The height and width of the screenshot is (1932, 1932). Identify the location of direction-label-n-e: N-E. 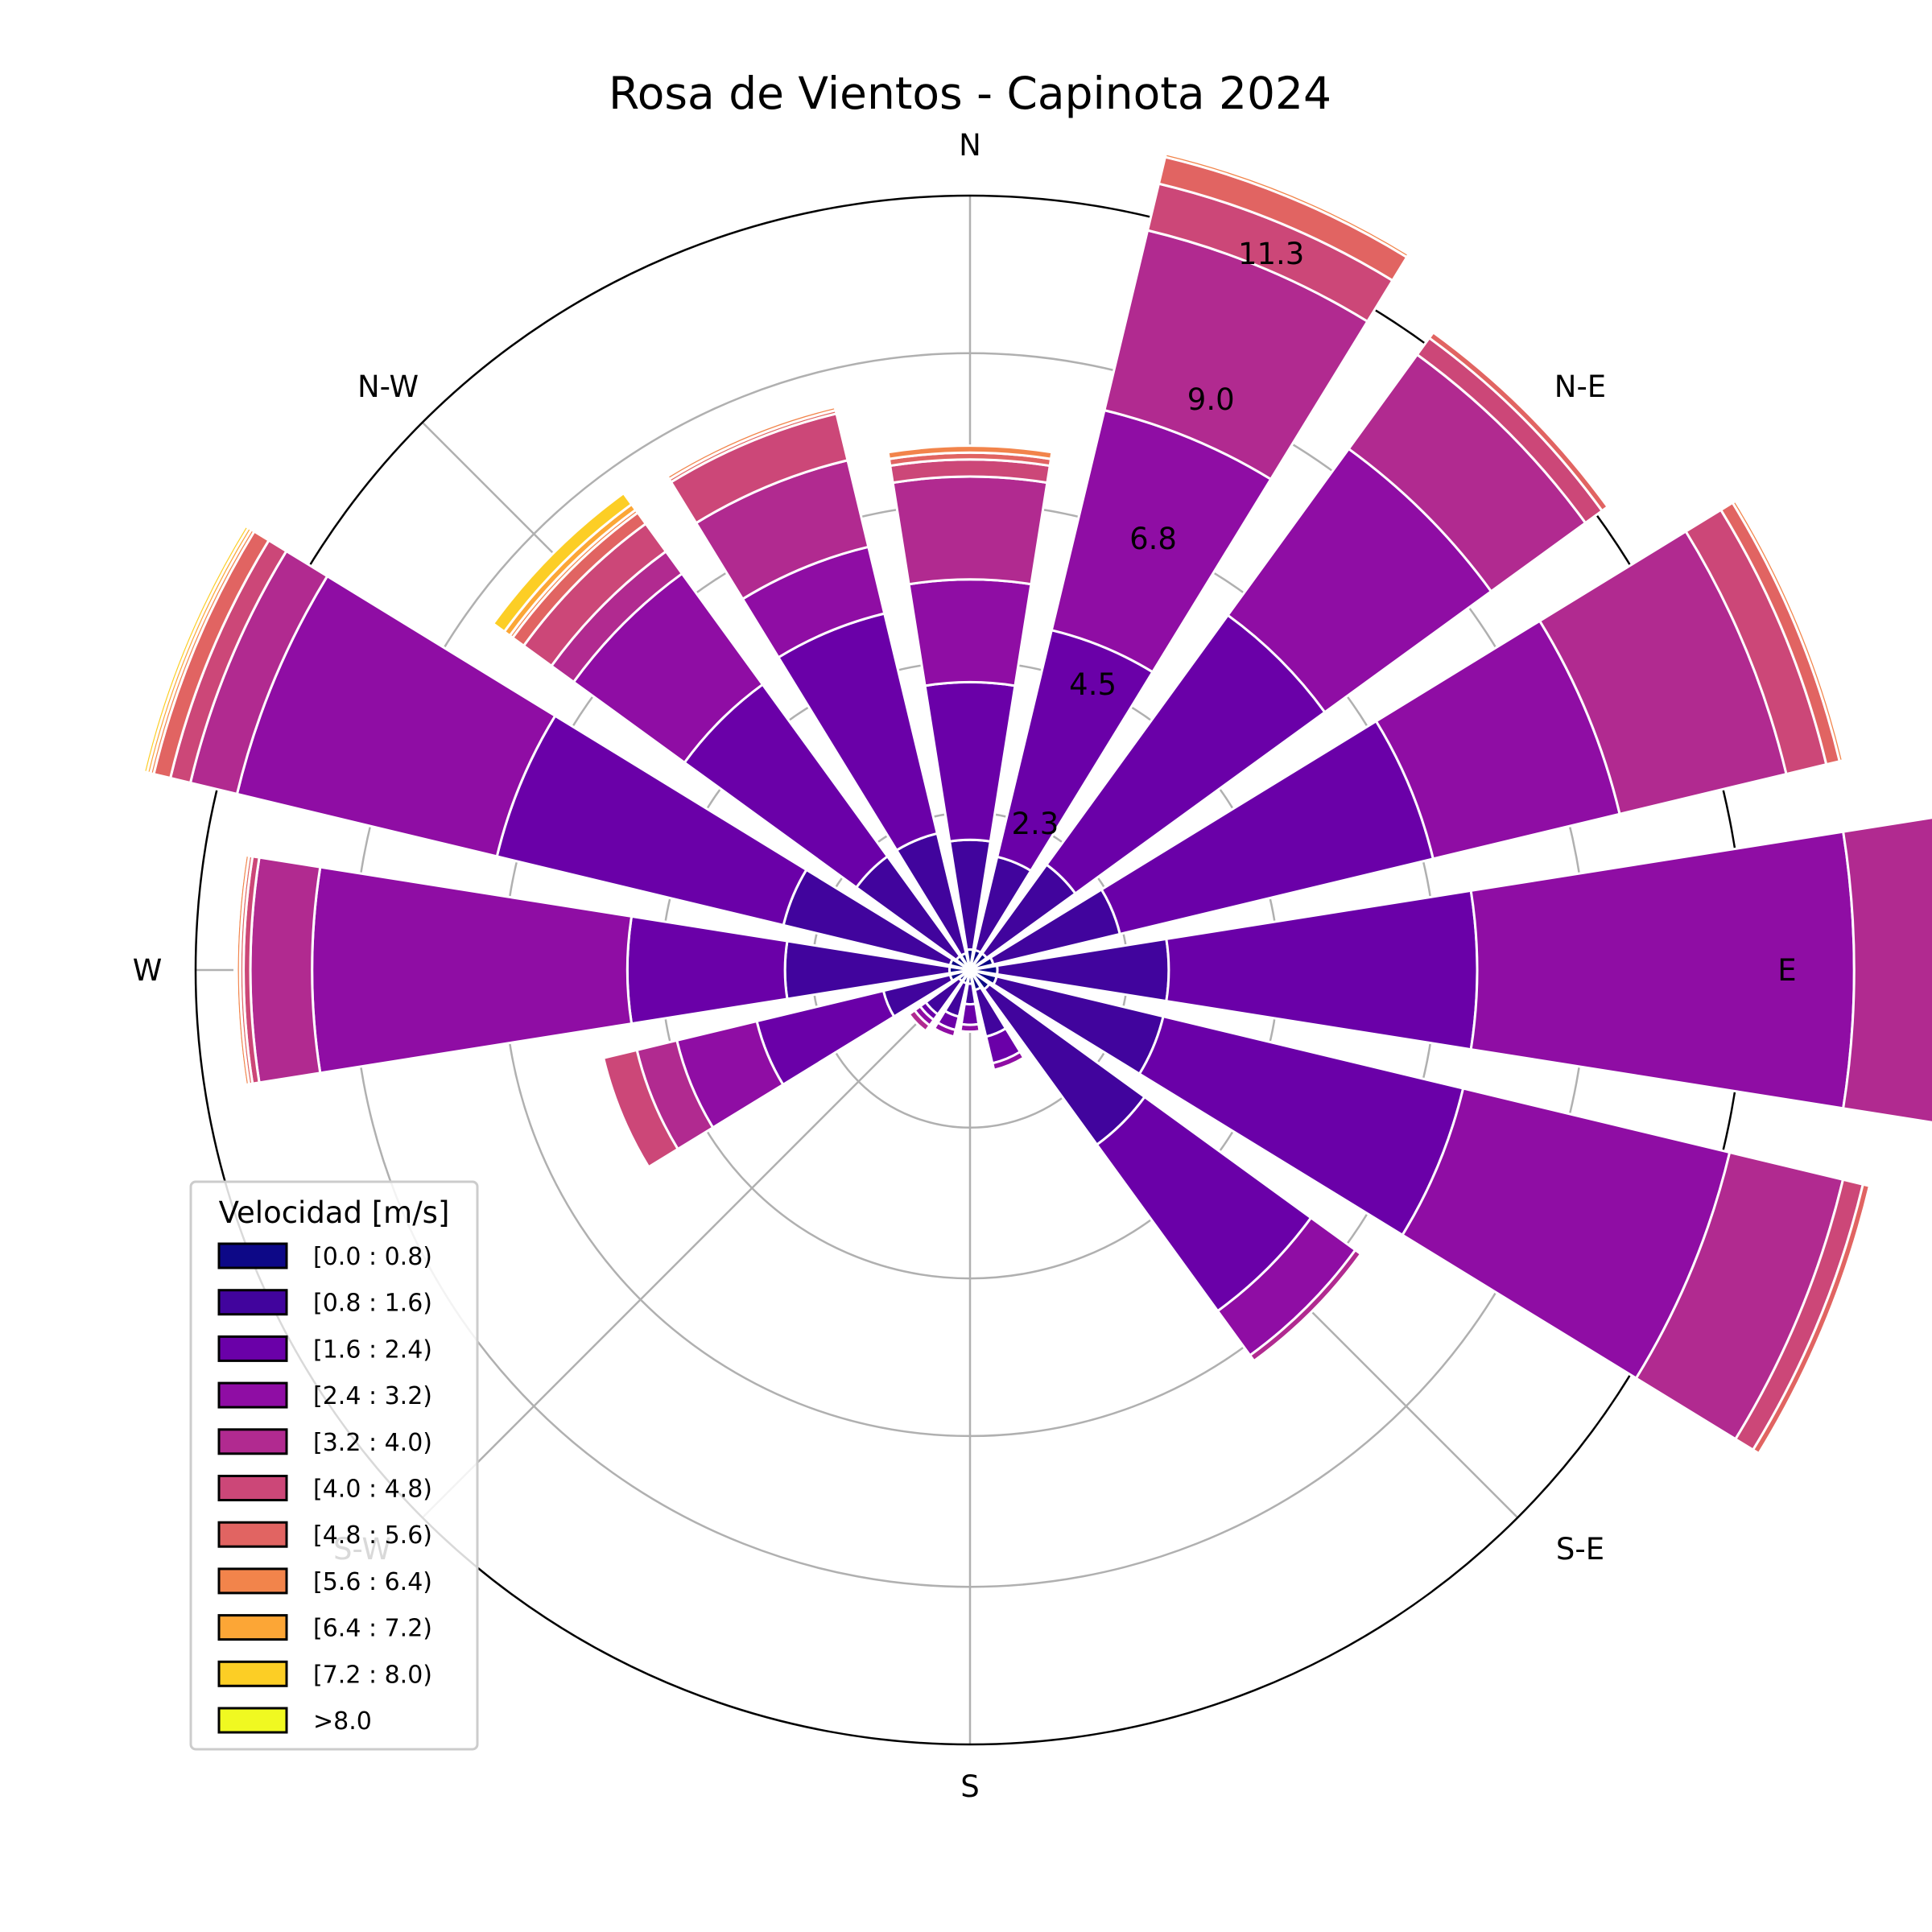
(1580, 386).